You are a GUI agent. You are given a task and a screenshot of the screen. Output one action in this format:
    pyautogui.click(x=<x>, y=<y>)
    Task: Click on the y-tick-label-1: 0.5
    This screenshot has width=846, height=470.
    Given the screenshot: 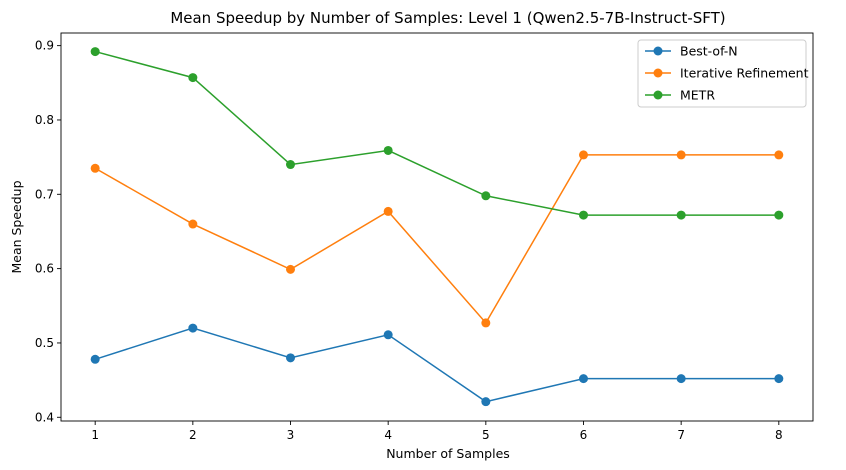 What is the action you would take?
    pyautogui.click(x=44, y=343)
    